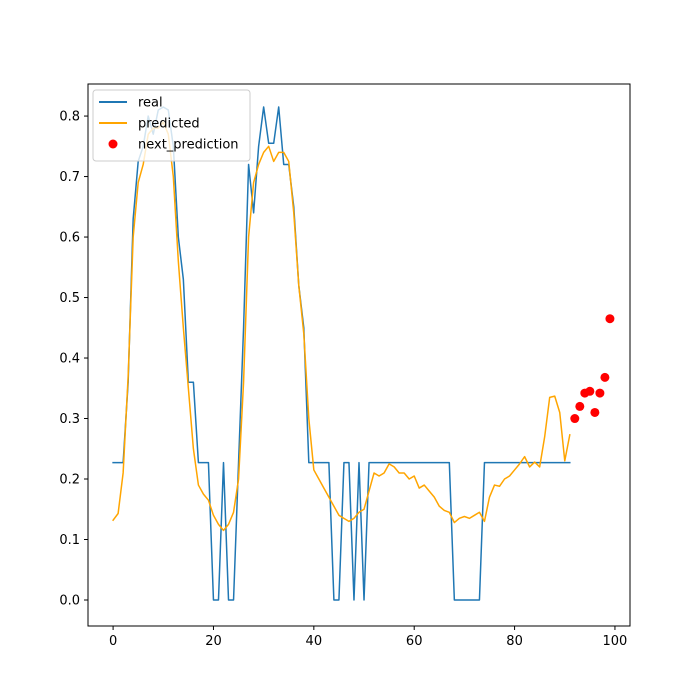 The width and height of the screenshot is (700, 700). Describe the element at coordinates (113, 641) in the screenshot. I see `x-tick-label-0: 0` at that location.